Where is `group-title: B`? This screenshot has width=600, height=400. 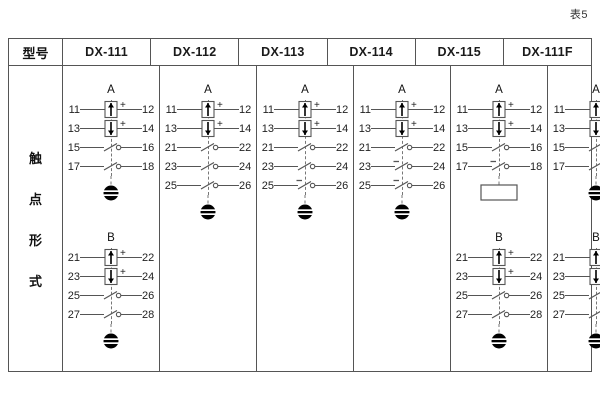 group-title: B is located at coordinates (596, 238).